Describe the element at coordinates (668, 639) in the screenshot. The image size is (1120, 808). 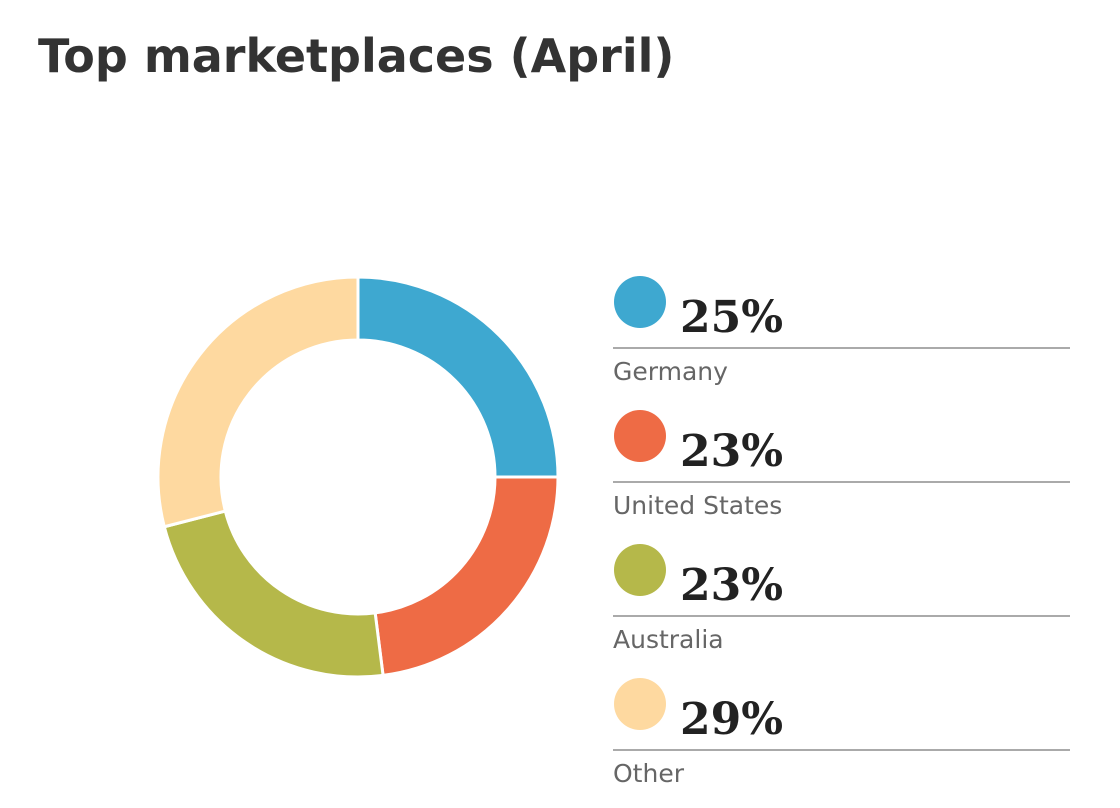
I see `legend-label: Australia` at that location.